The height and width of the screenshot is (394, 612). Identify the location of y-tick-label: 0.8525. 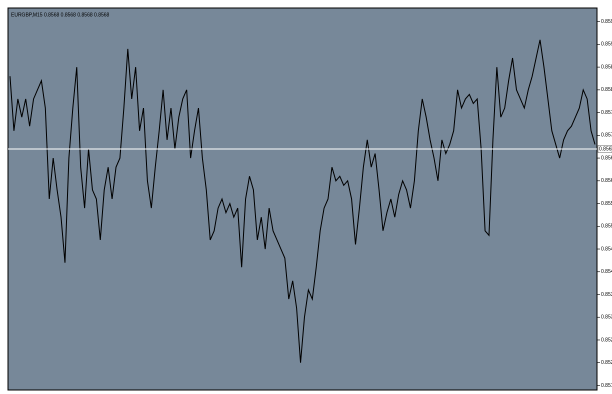
(606, 340).